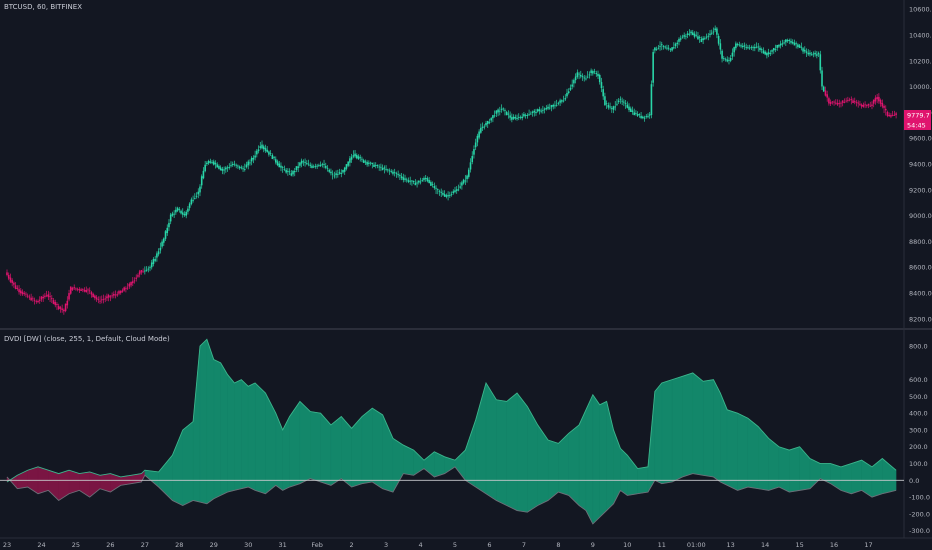 This screenshot has height=550, width=932. Describe the element at coordinates (920, 139) in the screenshot. I see `price-tick-label: 9600.0` at that location.